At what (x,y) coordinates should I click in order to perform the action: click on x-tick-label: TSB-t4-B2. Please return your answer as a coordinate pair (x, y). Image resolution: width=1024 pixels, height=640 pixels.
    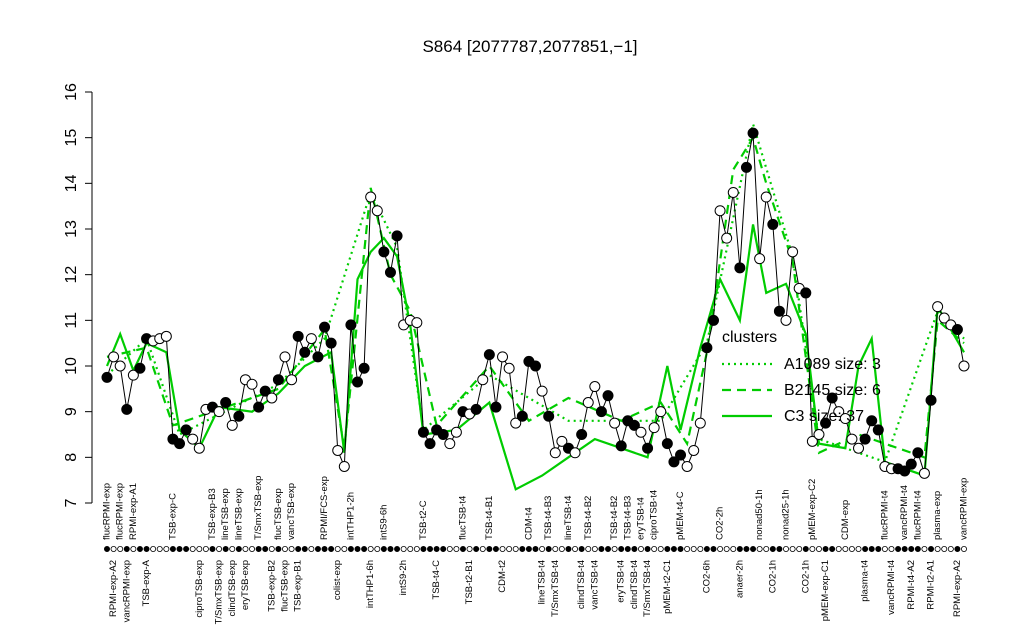
    Looking at the image, I should click on (588, 518).